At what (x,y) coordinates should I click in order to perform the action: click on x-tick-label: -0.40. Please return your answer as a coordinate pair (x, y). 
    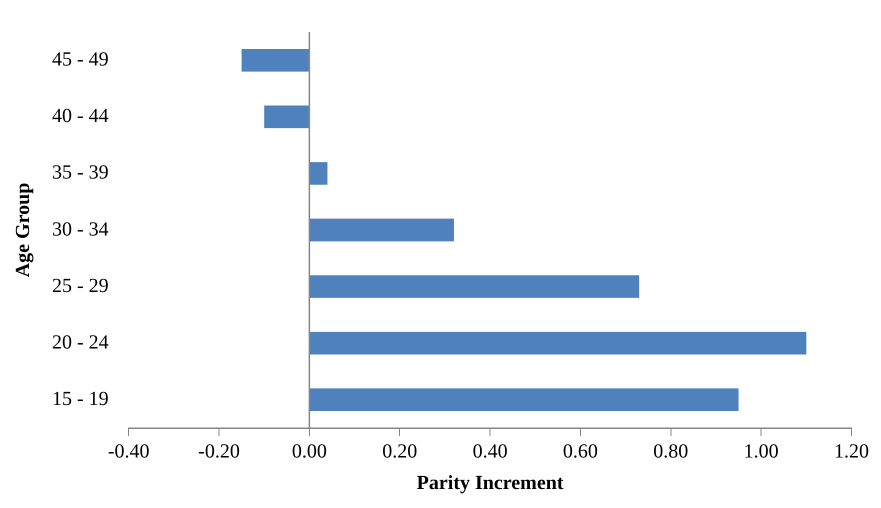
    Looking at the image, I should click on (129, 451).